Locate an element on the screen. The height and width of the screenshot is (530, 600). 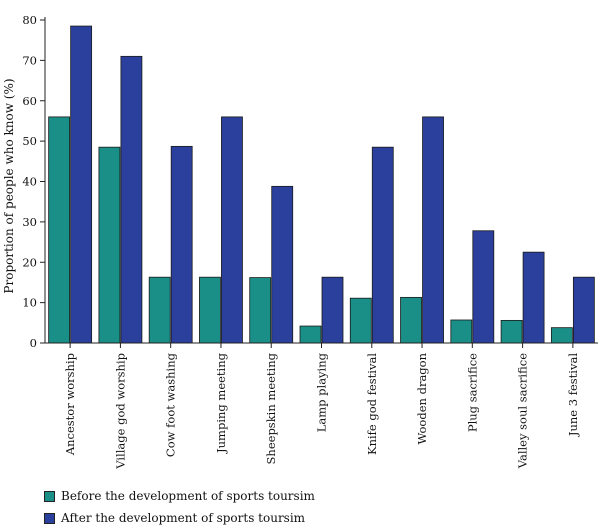
bar-after-knife-god-festival is located at coordinates (382, 245).